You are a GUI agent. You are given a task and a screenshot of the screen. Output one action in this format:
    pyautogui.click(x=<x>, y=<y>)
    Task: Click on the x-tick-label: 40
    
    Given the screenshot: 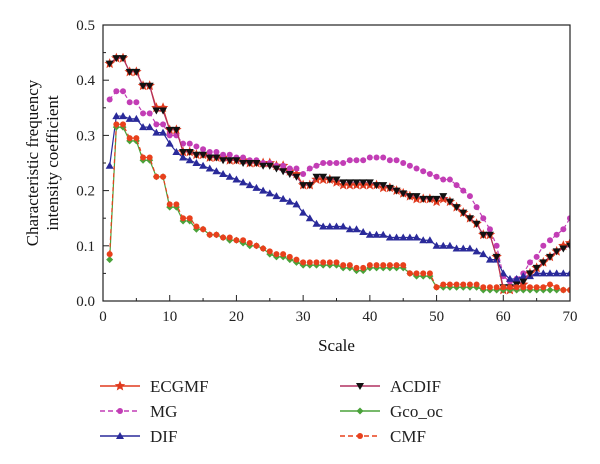 What is the action you would take?
    pyautogui.click(x=369, y=317)
    